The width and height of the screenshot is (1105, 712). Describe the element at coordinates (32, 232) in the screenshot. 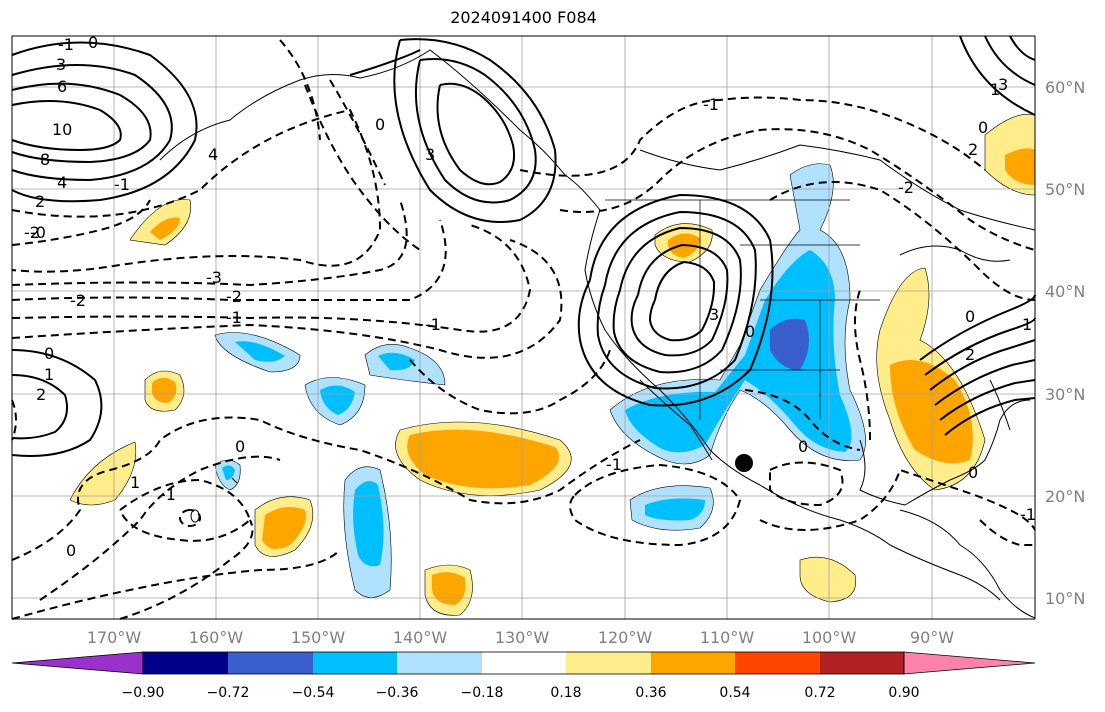

I see `contour-label: -2` at that location.